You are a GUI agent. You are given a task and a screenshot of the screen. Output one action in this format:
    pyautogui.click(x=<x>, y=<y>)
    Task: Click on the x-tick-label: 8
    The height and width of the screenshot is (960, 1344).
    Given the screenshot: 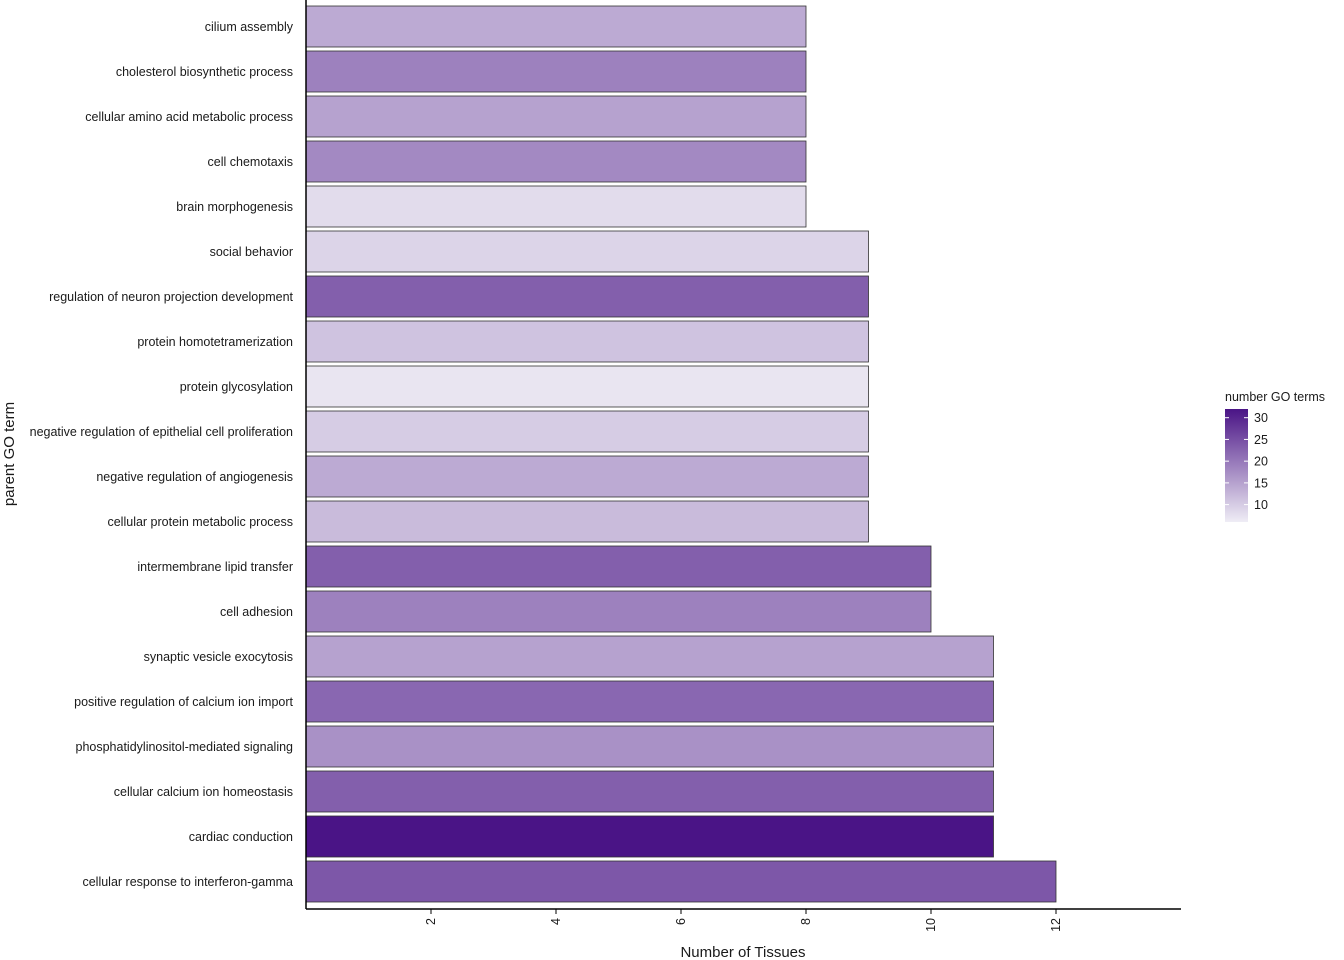 What is the action you would take?
    pyautogui.click(x=806, y=921)
    